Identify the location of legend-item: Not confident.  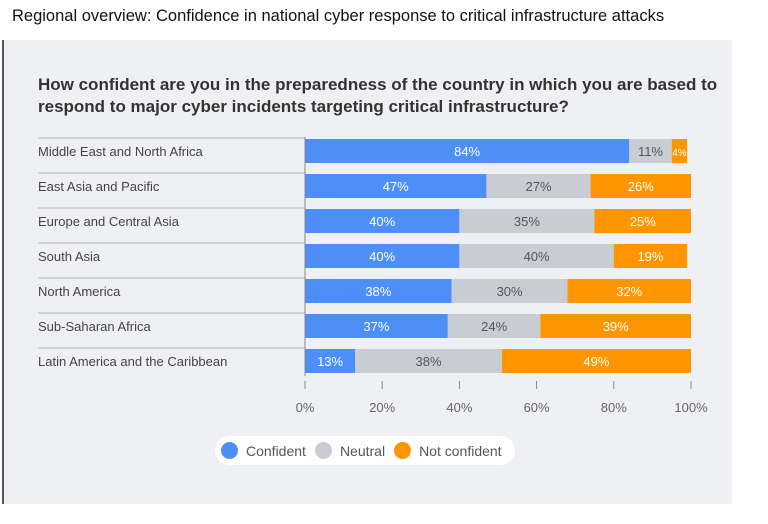
(448, 450).